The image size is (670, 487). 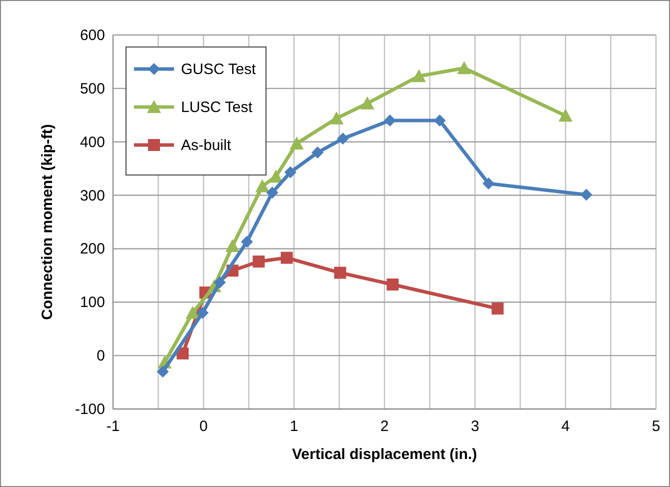 What do you see at coordinates (565, 426) in the screenshot?
I see `x-tick-label: 4` at bounding box center [565, 426].